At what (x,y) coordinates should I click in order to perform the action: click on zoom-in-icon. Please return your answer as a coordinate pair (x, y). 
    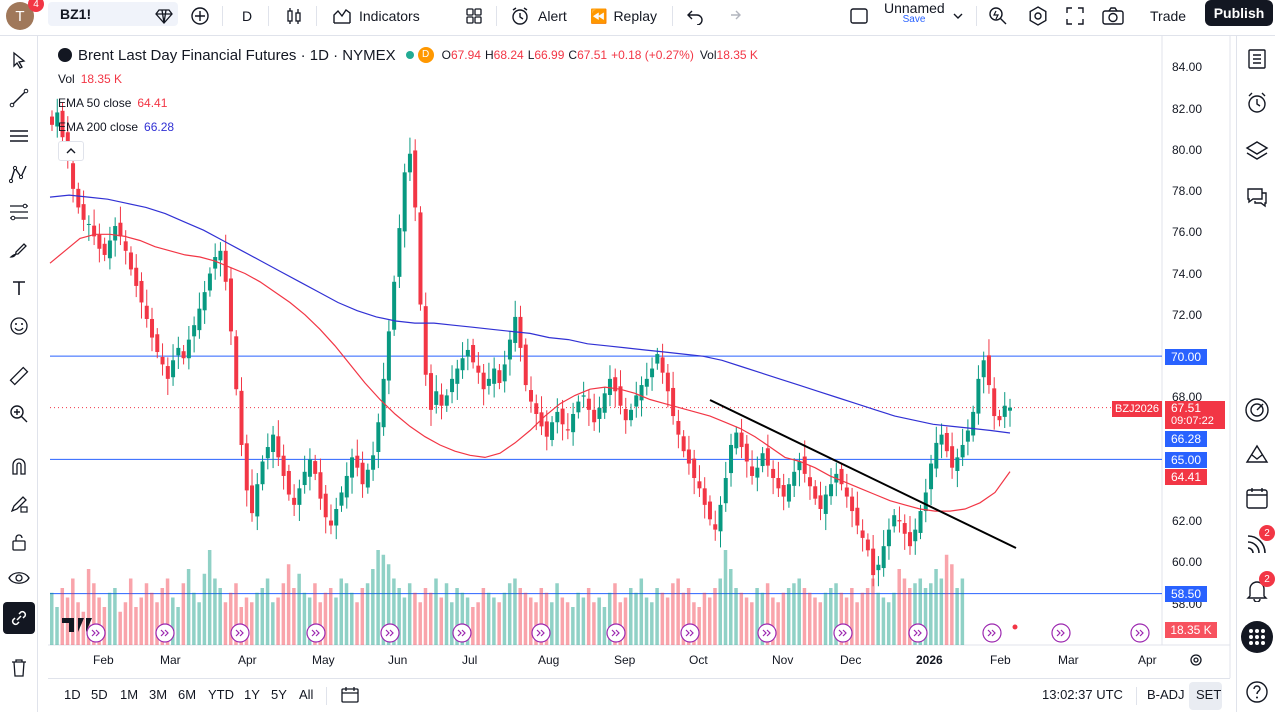
    Looking at the image, I should click on (19, 414).